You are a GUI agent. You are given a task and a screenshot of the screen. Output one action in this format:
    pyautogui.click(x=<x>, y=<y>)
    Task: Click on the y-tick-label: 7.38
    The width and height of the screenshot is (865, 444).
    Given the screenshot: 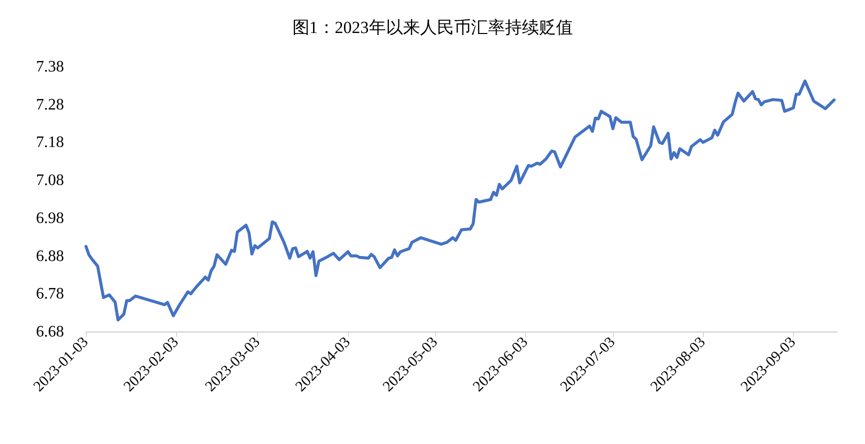 What is the action you would take?
    pyautogui.click(x=50, y=67)
    